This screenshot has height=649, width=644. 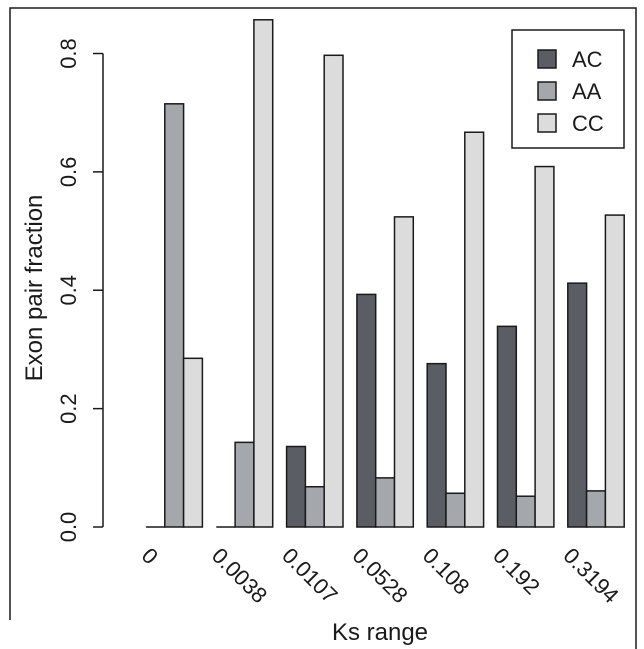 What do you see at coordinates (68, 290) in the screenshot?
I see `y-tick-label: 0.4` at bounding box center [68, 290].